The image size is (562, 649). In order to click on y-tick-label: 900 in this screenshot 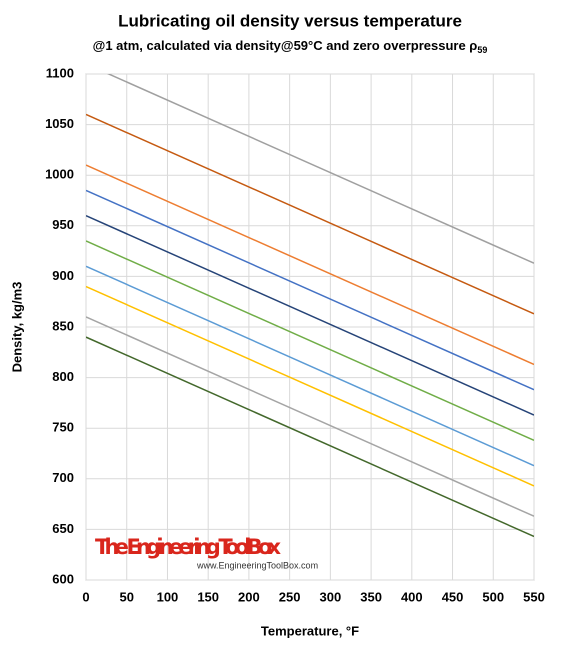, I will do `click(63, 275)`.